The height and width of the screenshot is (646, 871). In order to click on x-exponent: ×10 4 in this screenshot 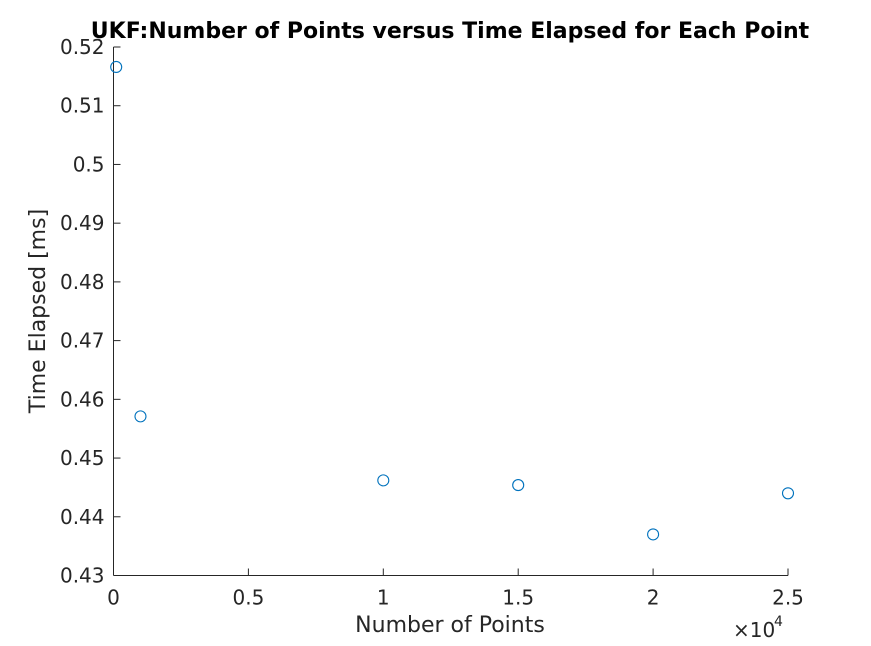, I will do `click(758, 628)`.